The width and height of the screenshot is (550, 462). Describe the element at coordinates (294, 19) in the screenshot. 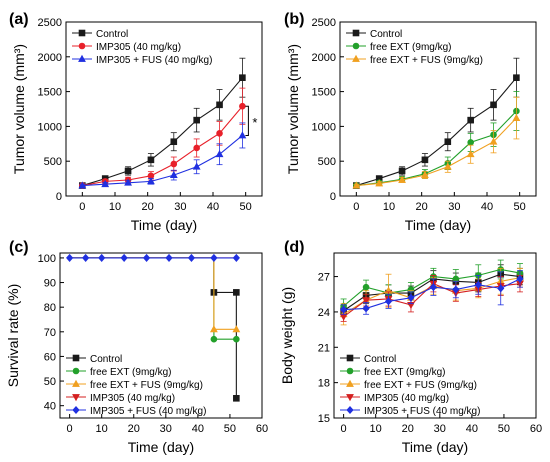

I see `panel-label: (b)` at that location.